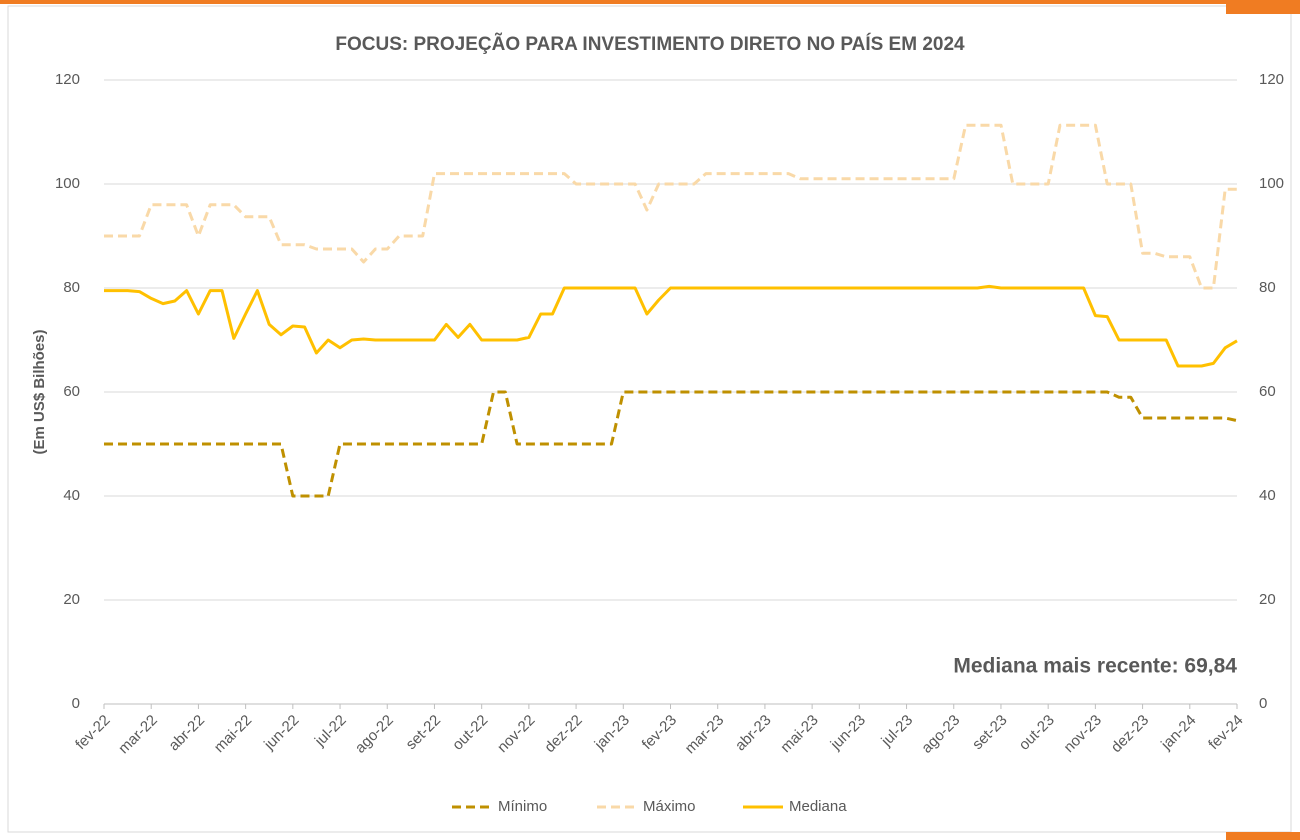 The width and height of the screenshot is (1300, 840). I want to click on y-tick-label: 100, so click(67, 183).